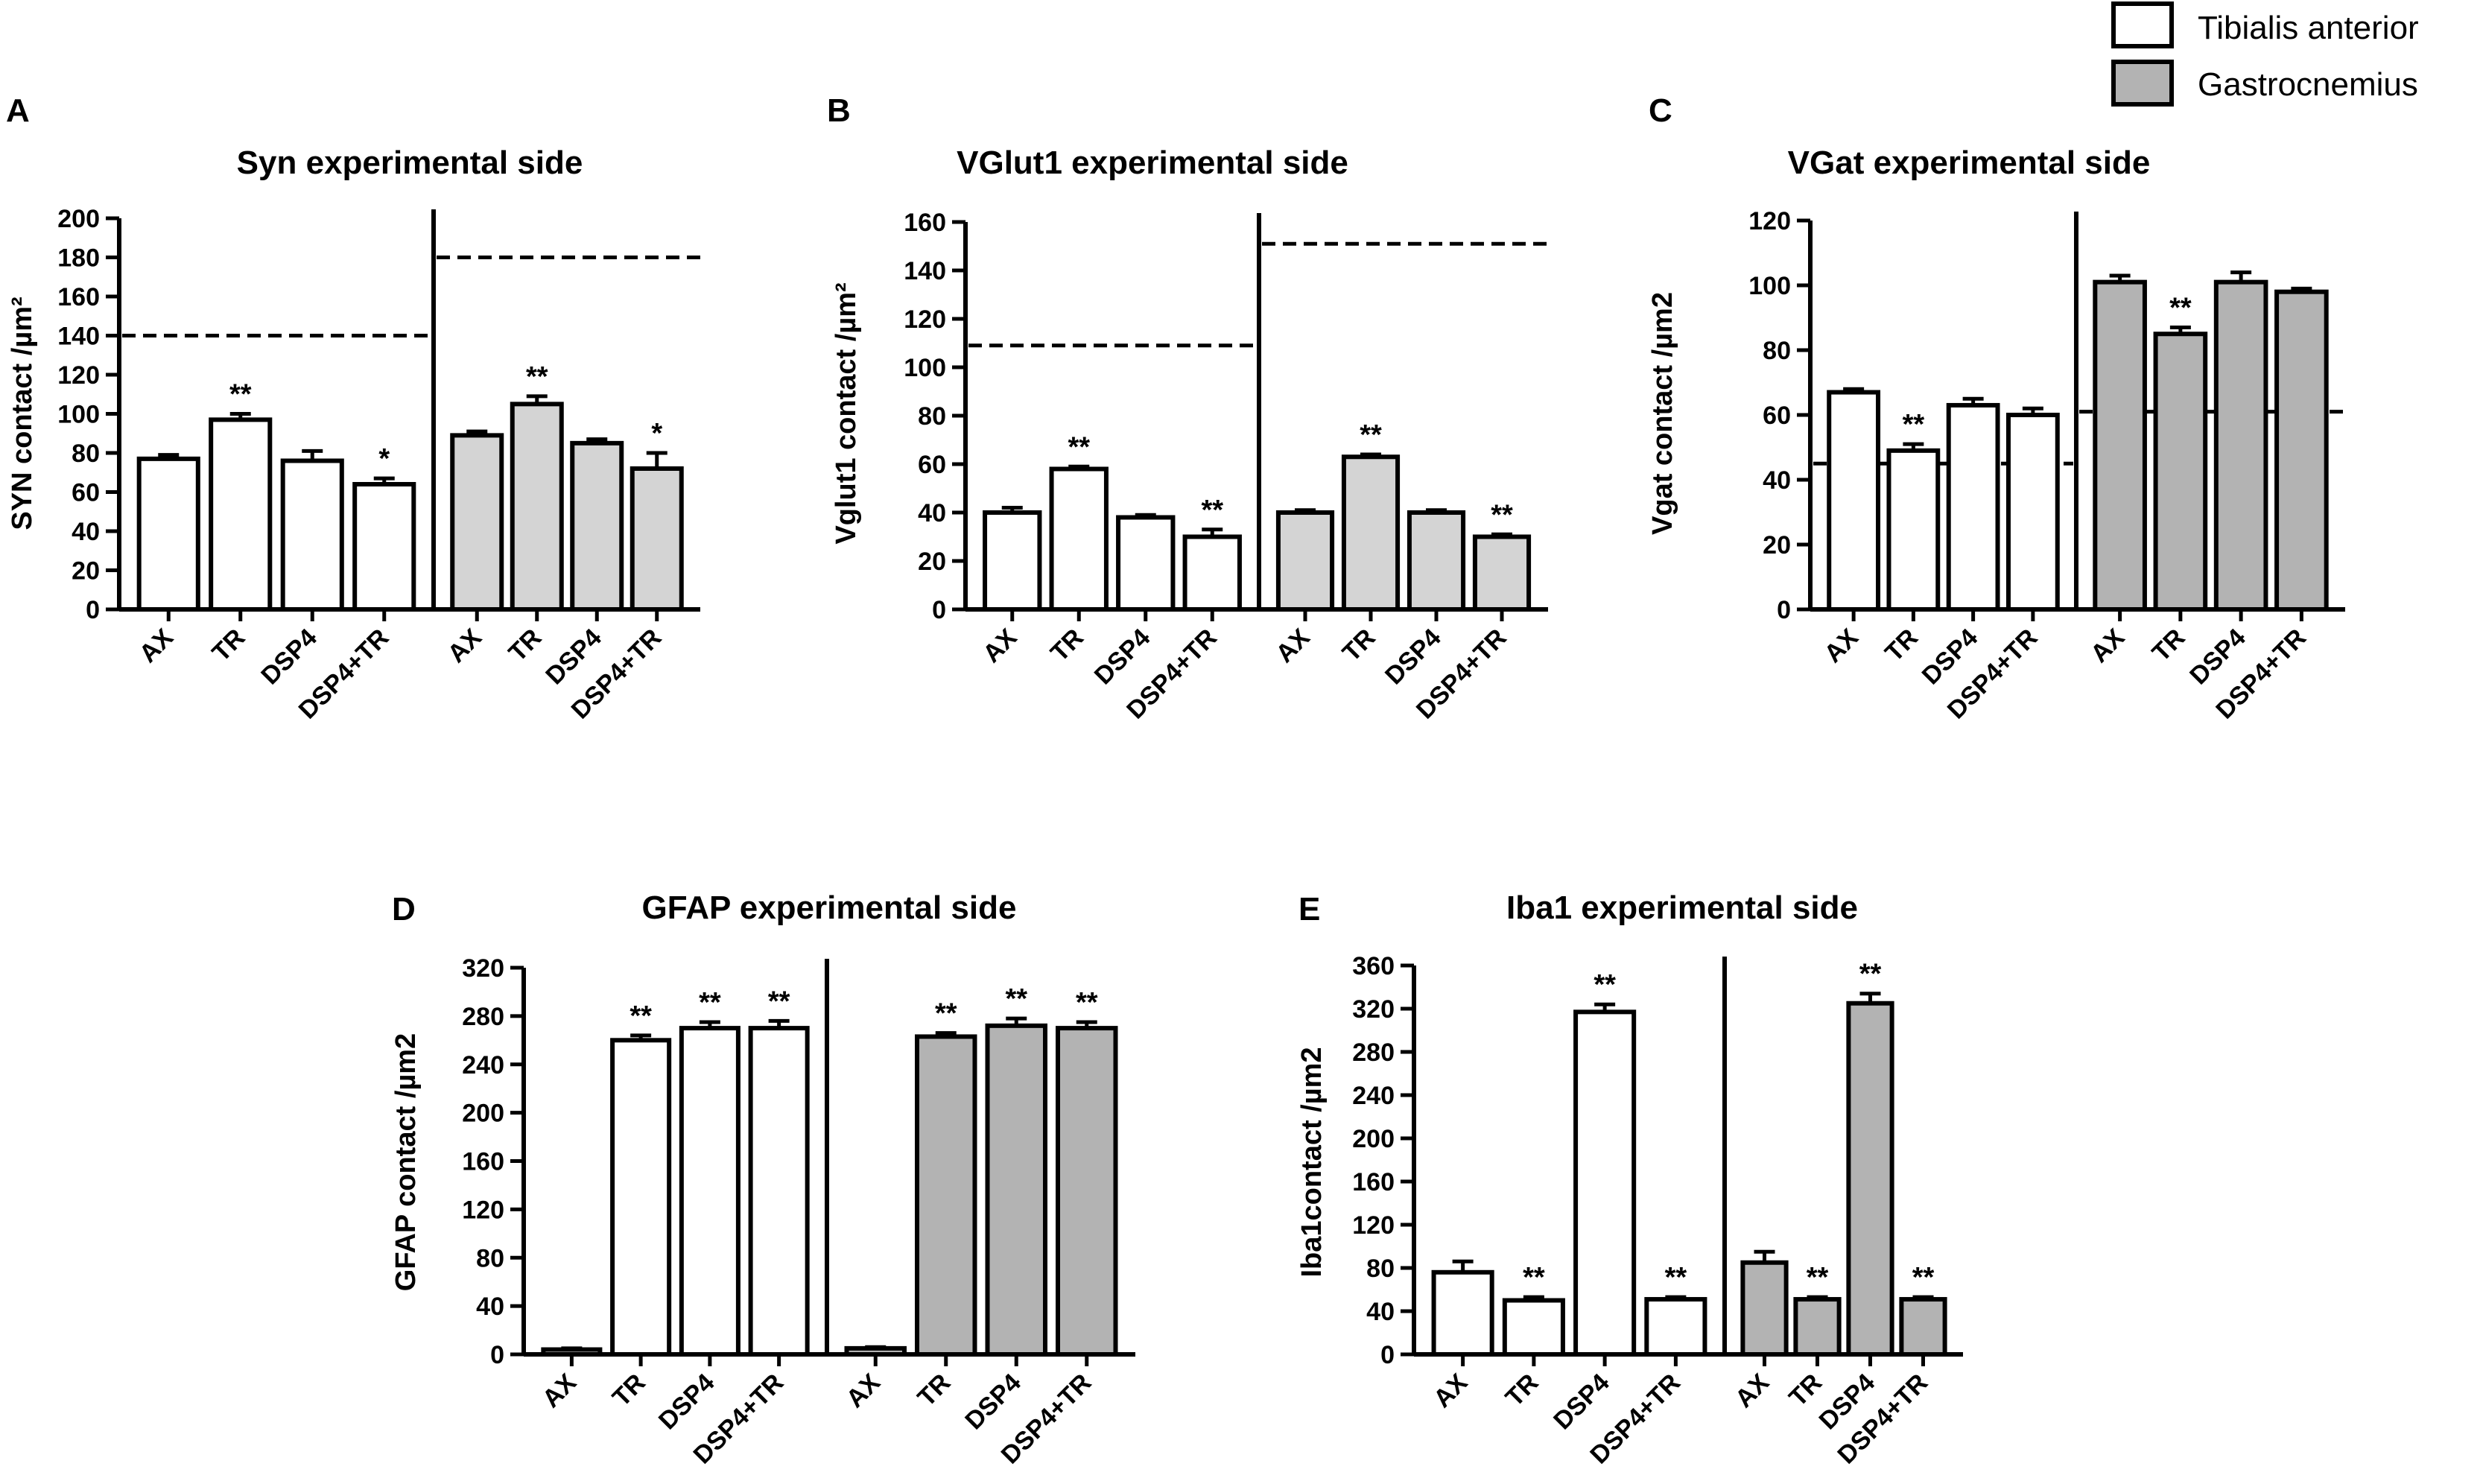  Describe the element at coordinates (2142, 84) in the screenshot. I see `legend-swatch-gastrocnemius` at that location.